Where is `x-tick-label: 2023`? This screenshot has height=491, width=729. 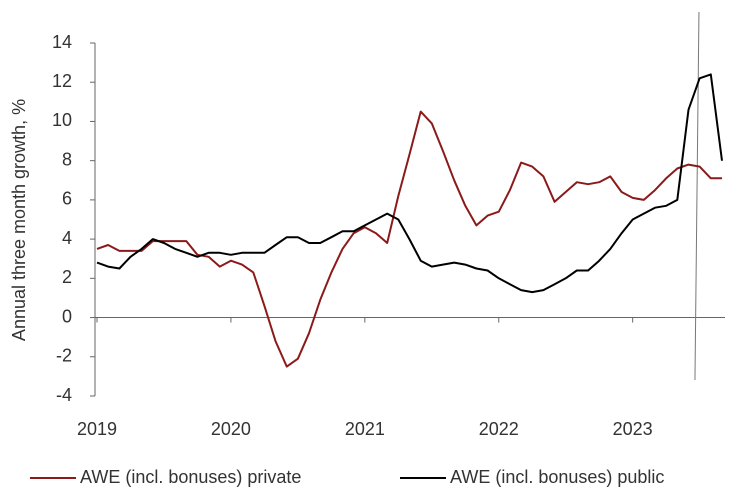
x-tick-label: 2023 is located at coordinates (633, 429).